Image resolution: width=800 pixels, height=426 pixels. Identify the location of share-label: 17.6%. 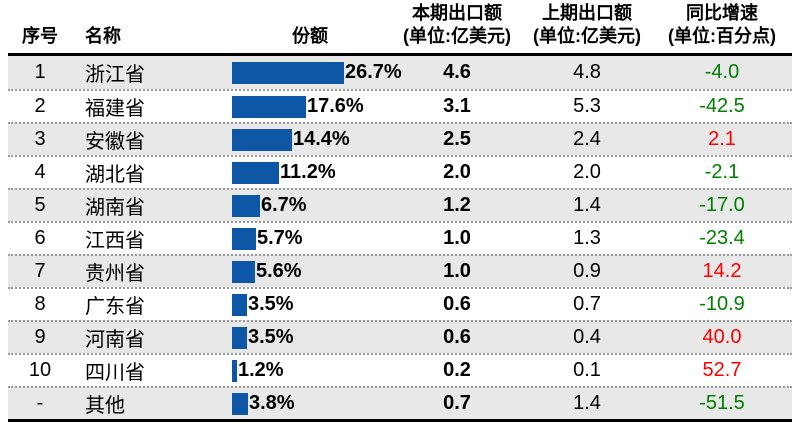
(335, 106).